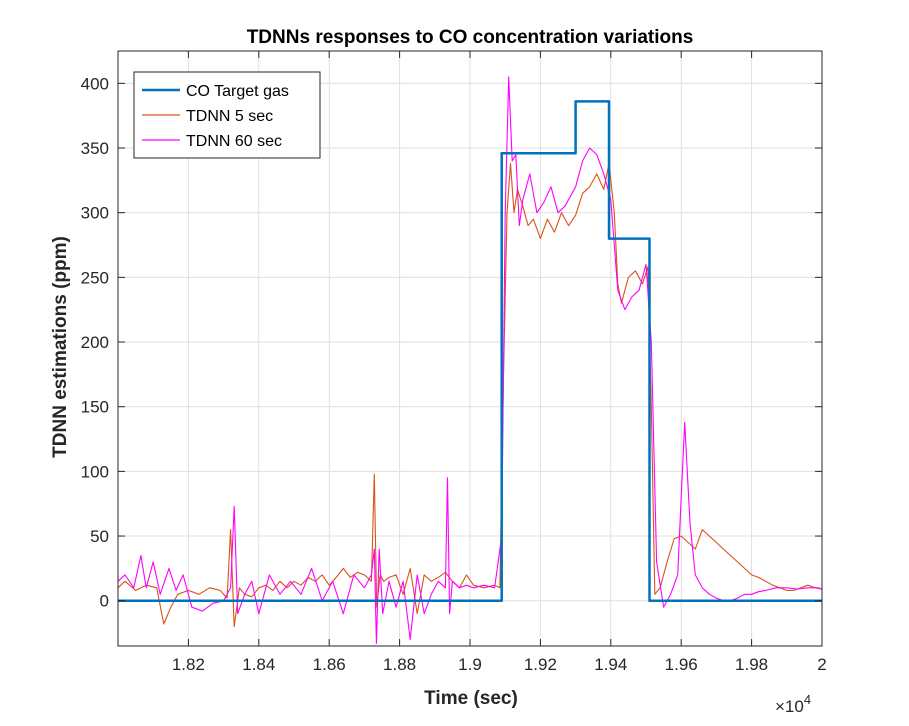 The image size is (909, 726). What do you see at coordinates (471, 698) in the screenshot?
I see `x-axis-label: Time (sec)` at bounding box center [471, 698].